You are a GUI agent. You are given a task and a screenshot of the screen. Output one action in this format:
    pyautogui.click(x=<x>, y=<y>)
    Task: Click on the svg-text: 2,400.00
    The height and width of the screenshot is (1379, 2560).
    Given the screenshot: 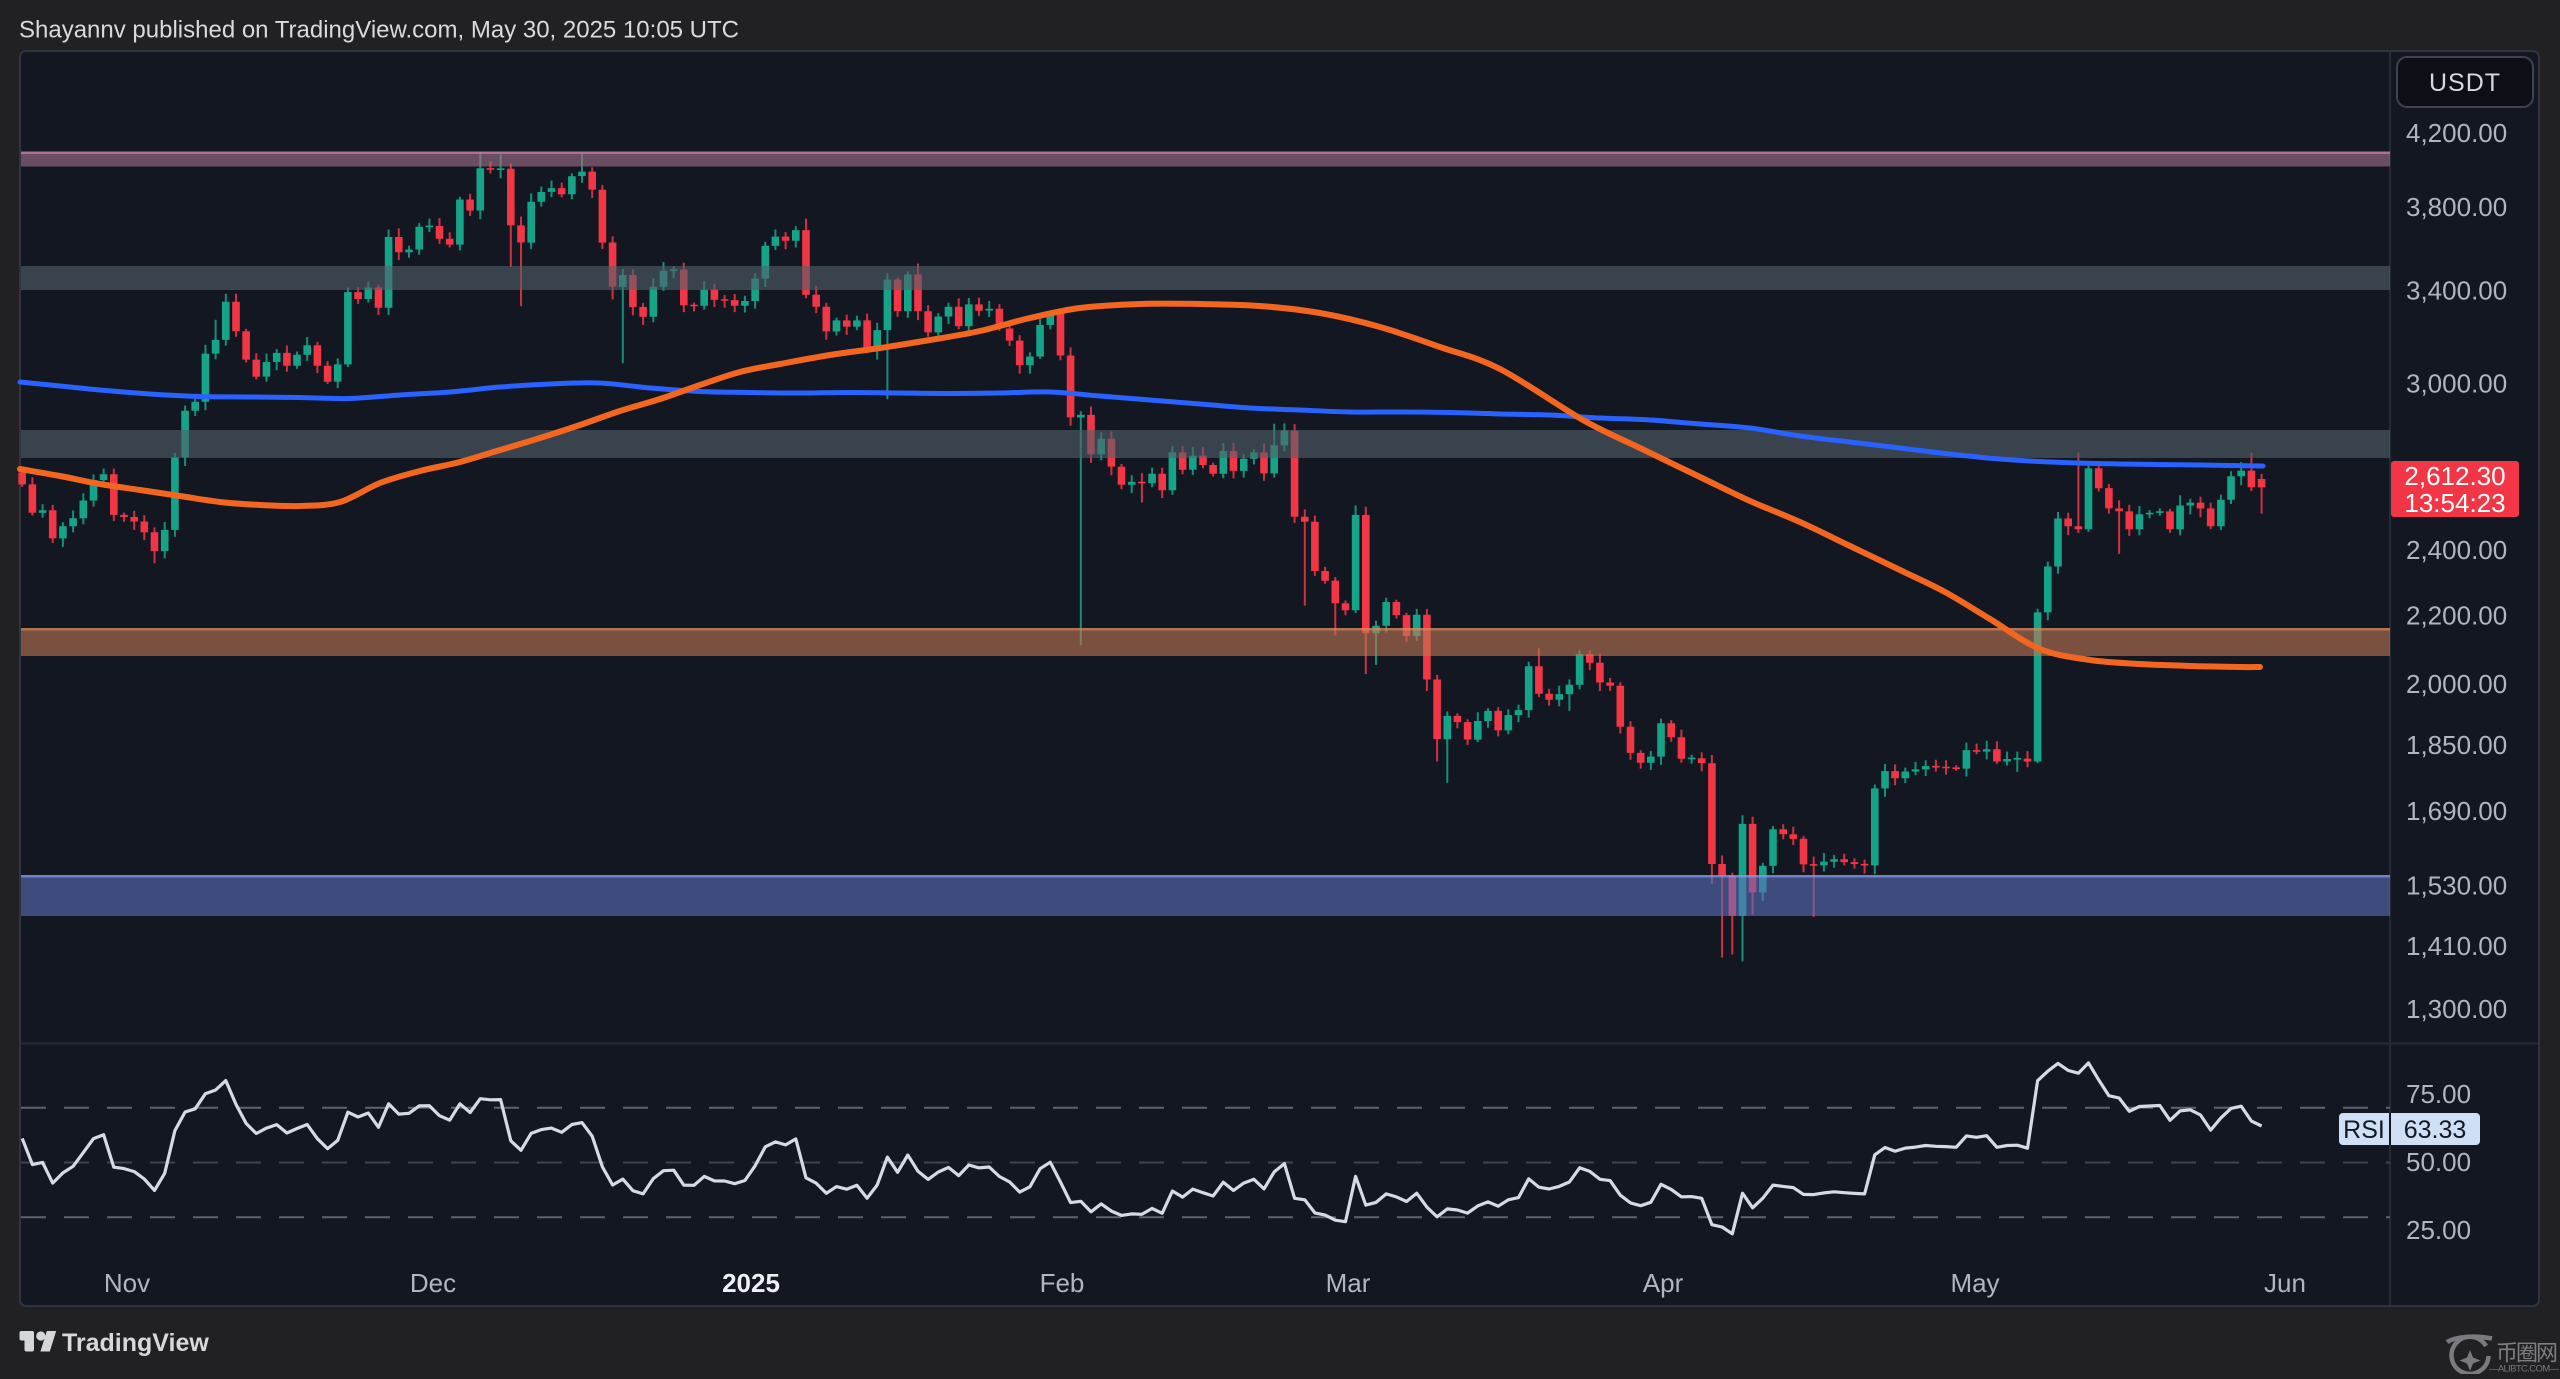 What is the action you would take?
    pyautogui.click(x=2456, y=550)
    